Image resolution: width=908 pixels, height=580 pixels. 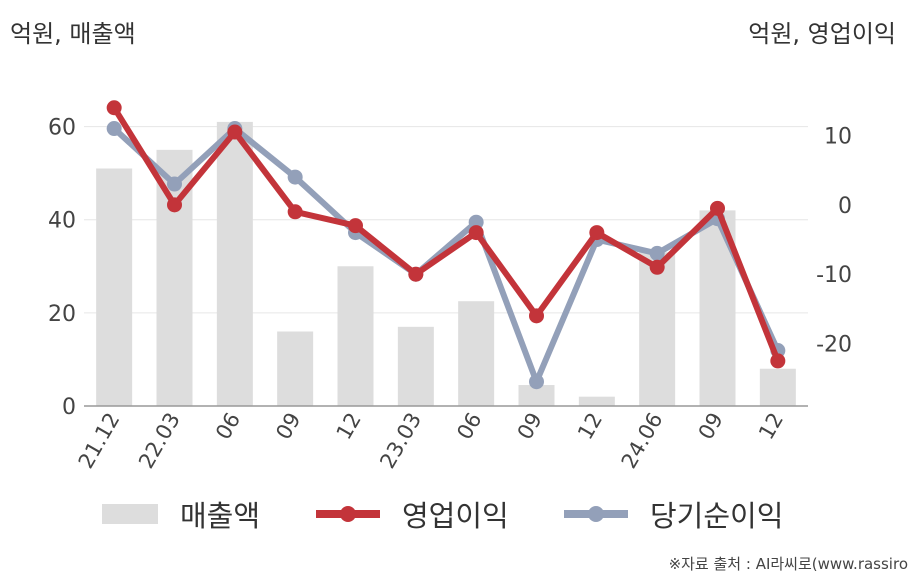 I want to click on legend-item-operating: 영업이익, so click(x=412, y=514).